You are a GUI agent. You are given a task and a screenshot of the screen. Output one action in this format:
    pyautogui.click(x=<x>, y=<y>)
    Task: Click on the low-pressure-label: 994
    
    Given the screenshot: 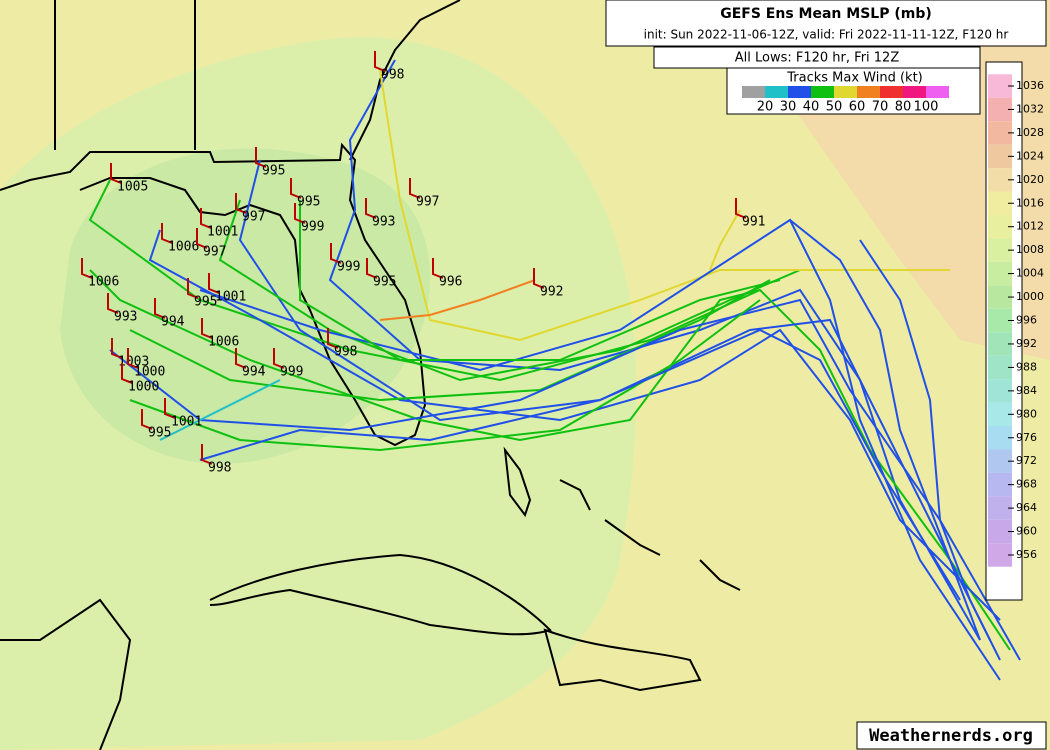 What is the action you would take?
    pyautogui.click(x=254, y=372)
    